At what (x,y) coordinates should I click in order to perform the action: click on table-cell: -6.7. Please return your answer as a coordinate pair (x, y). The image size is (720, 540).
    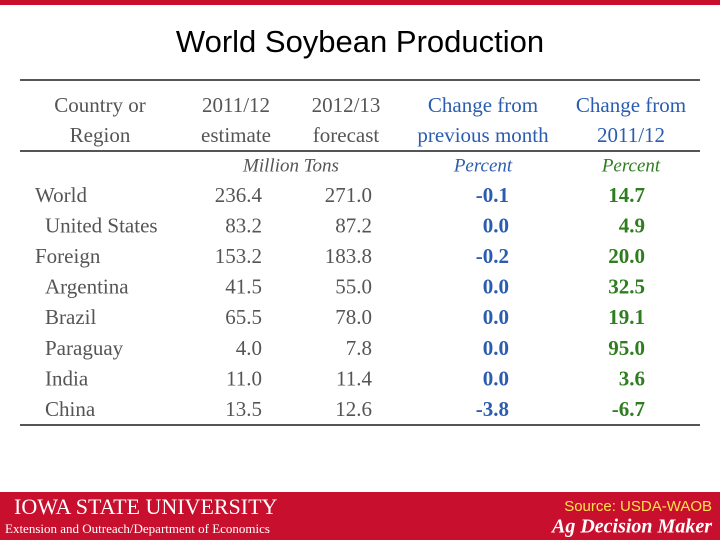
    Looking at the image, I should click on (628, 409).